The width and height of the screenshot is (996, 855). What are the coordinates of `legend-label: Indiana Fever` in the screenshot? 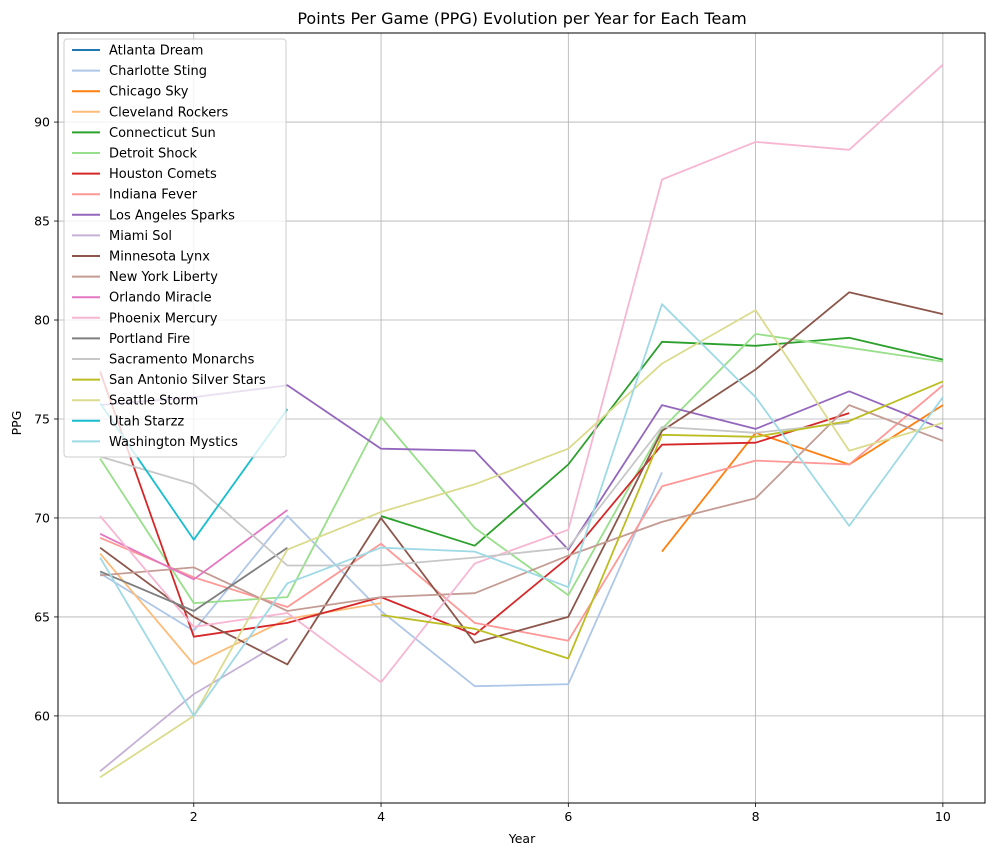 It's located at (153, 195).